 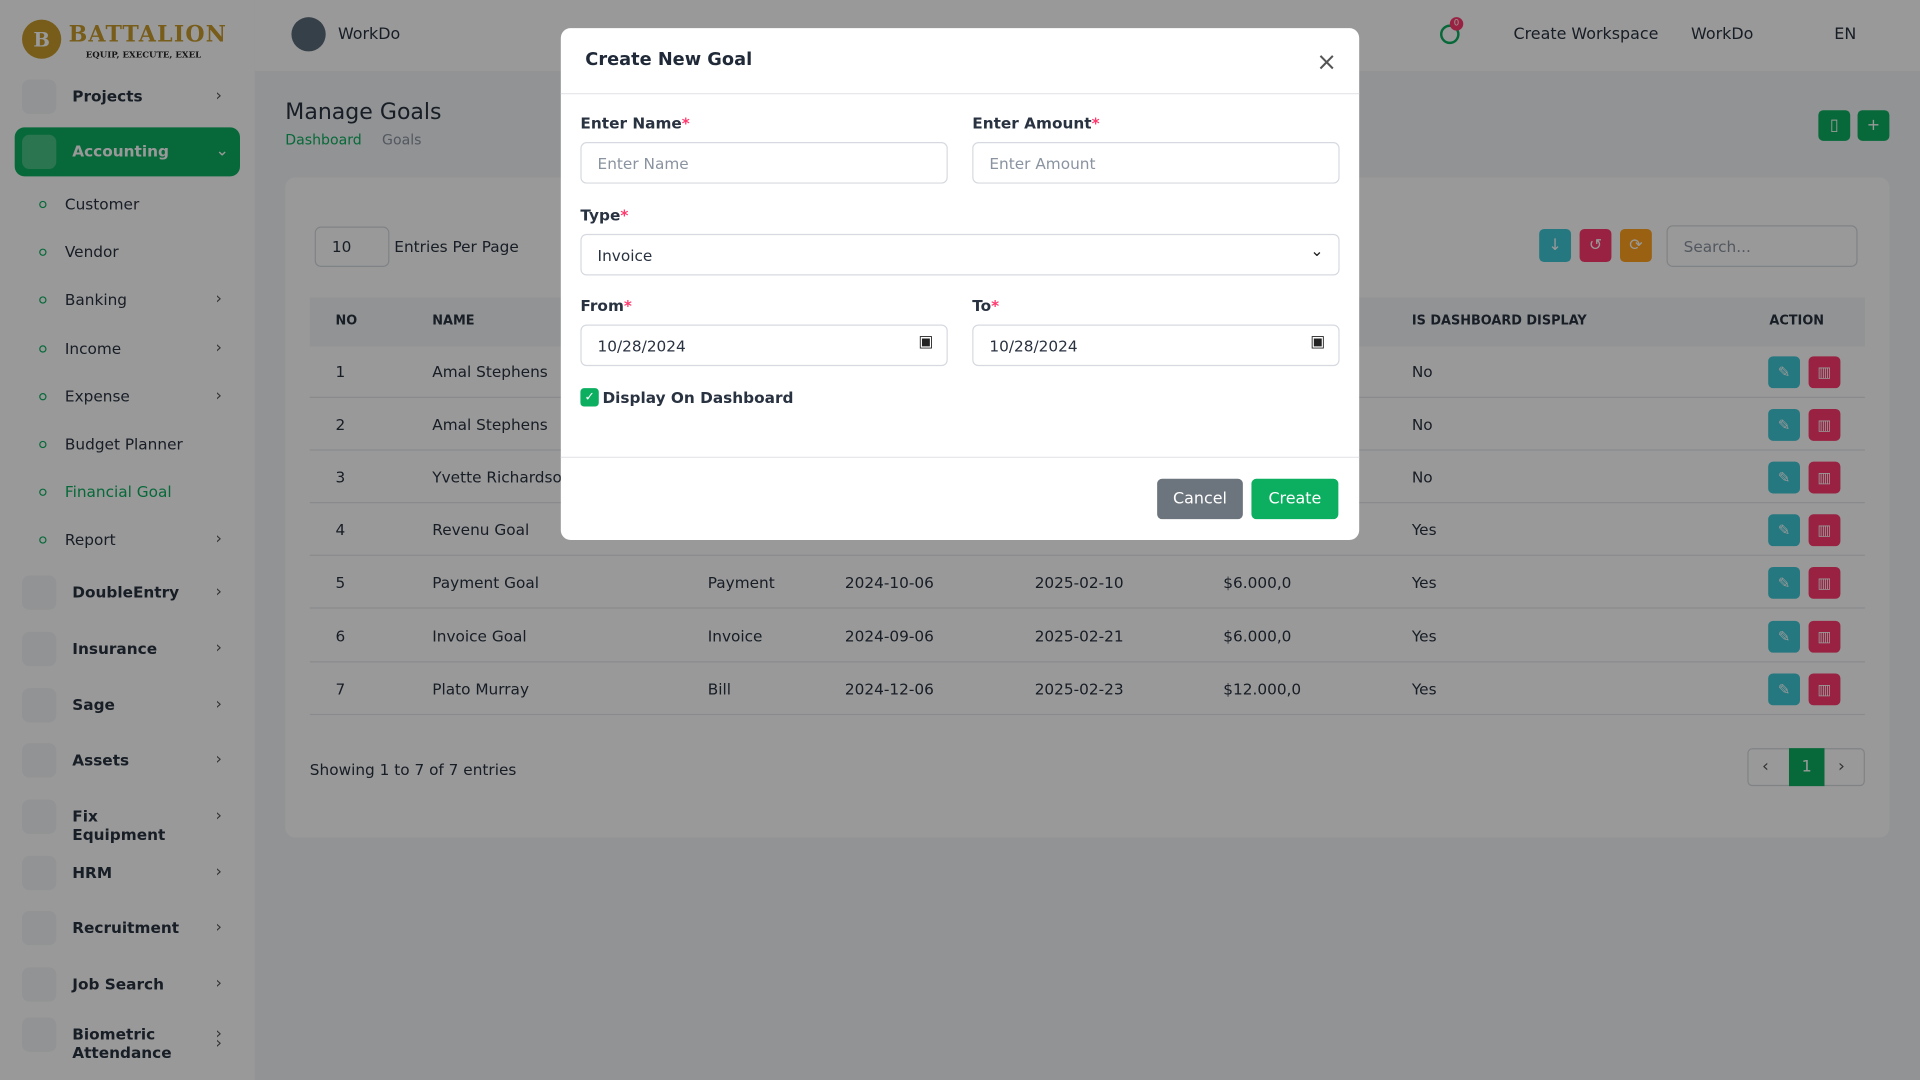 I want to click on cell: Yvette Richardson, so click(x=502, y=477).